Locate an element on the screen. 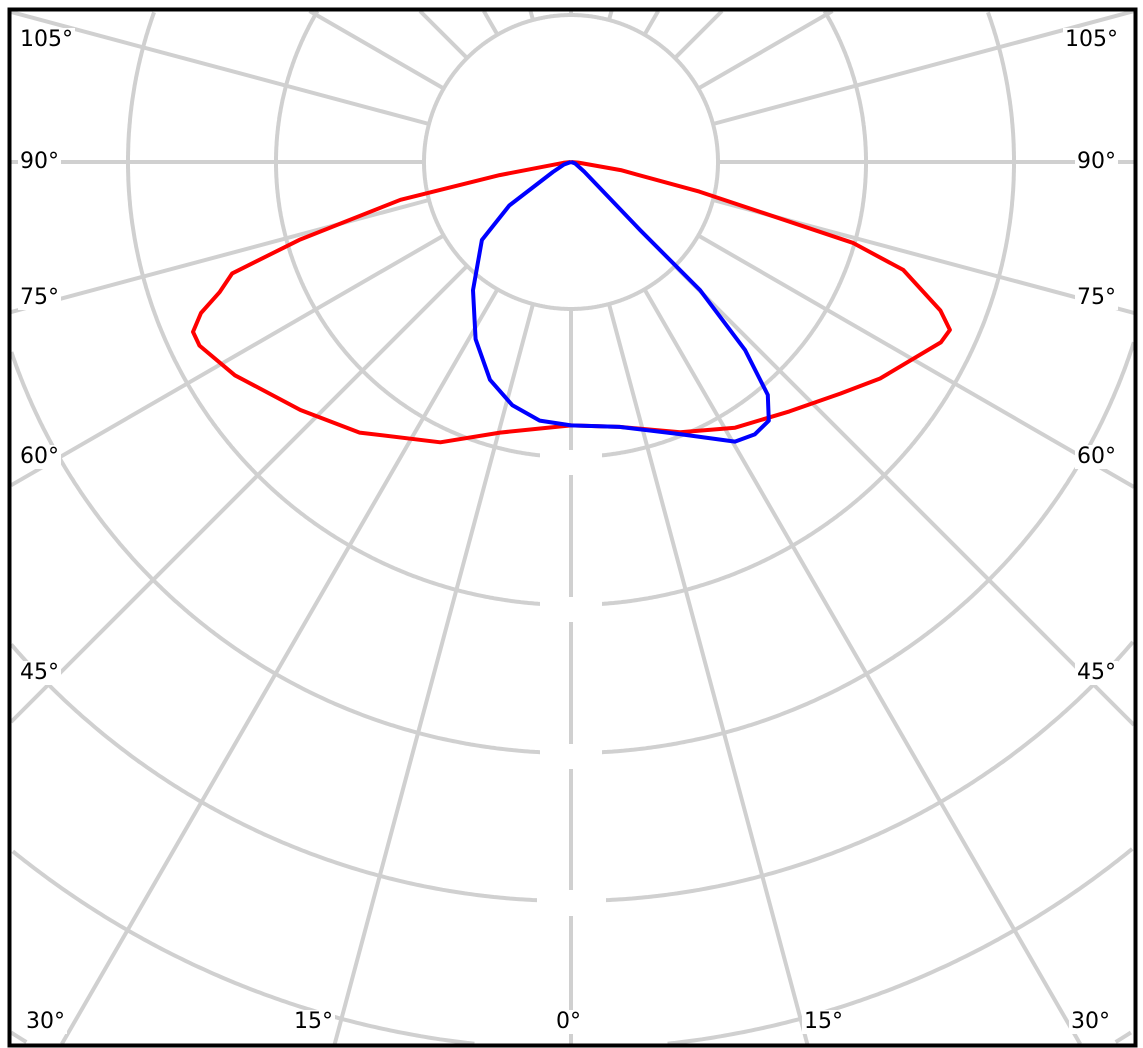 The width and height of the screenshot is (1143, 1048). angle-label-left-105: 105° is located at coordinates (46, 39).